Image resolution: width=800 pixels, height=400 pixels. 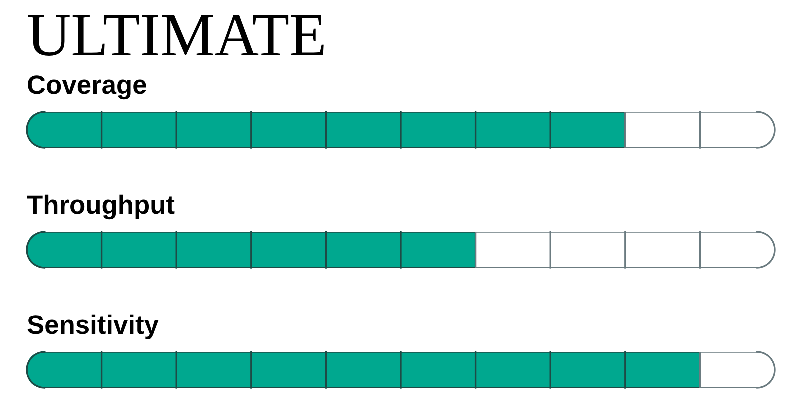 I want to click on y-tick-label: Sensitivity, so click(x=93, y=327).